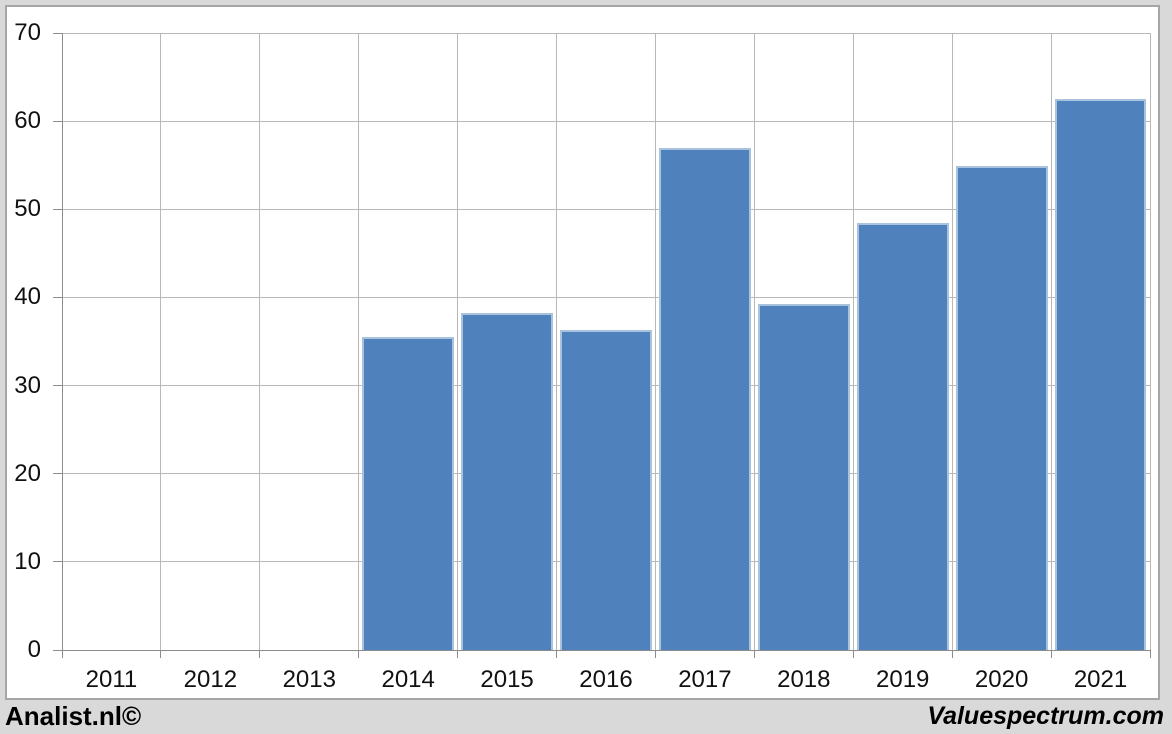 The width and height of the screenshot is (1172, 734). I want to click on x-axis-label: 2015, so click(507, 679).